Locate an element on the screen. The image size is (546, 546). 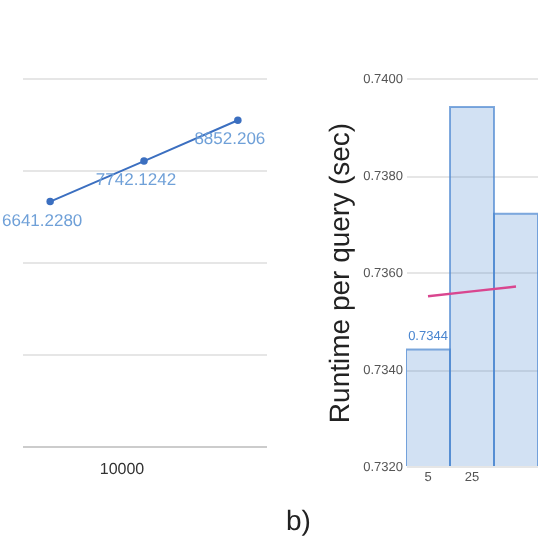
text: 10000 is located at coordinates (122, 469).